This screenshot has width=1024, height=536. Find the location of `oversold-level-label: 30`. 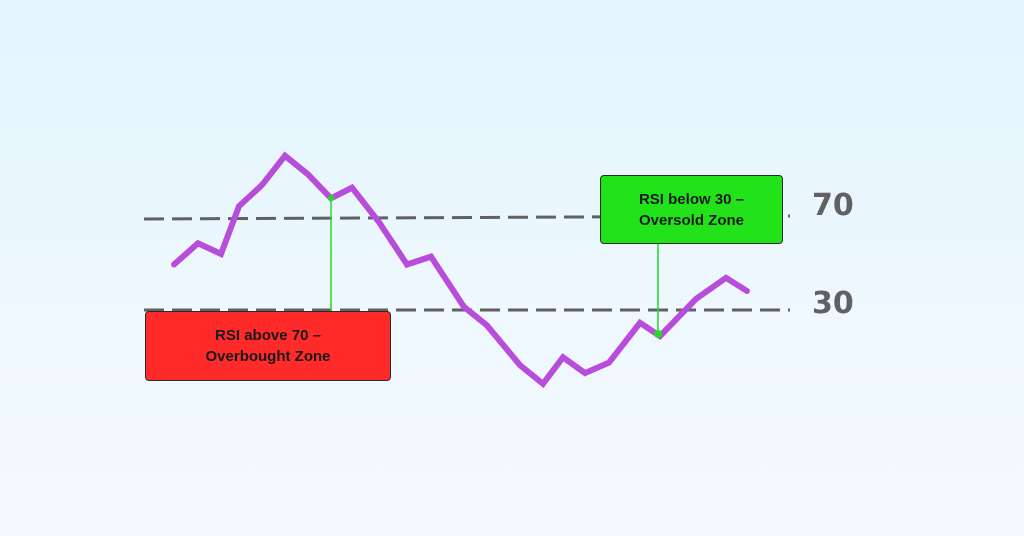

oversold-level-label: 30 is located at coordinates (833, 303).